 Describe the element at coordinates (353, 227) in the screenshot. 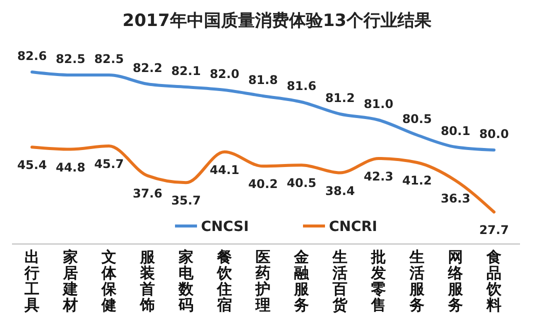

I see `legend-label: CNCRI` at that location.